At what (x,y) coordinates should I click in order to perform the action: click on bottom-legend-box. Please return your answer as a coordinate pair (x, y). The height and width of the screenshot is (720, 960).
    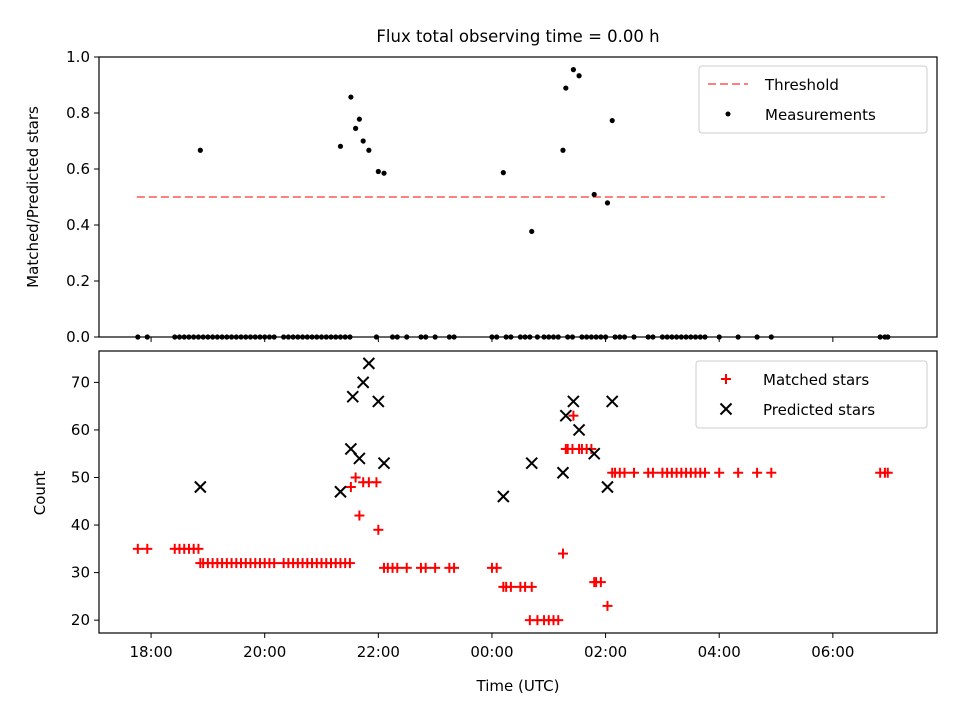
    Looking at the image, I should click on (811, 394).